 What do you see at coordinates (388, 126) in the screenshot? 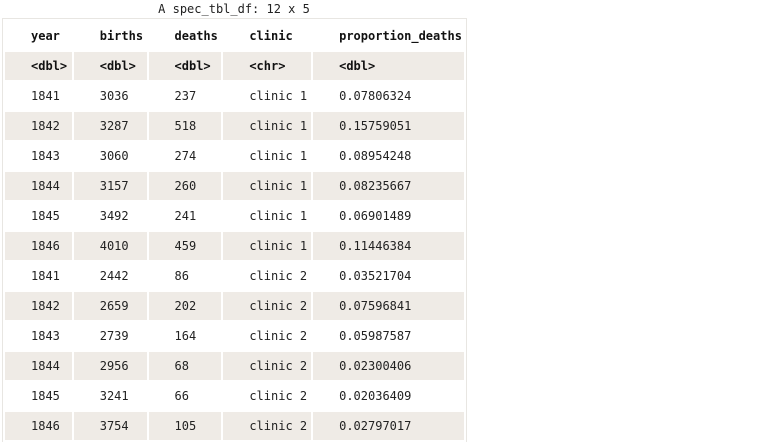
I see `cell-proportion-deaths: 0.15759051` at bounding box center [388, 126].